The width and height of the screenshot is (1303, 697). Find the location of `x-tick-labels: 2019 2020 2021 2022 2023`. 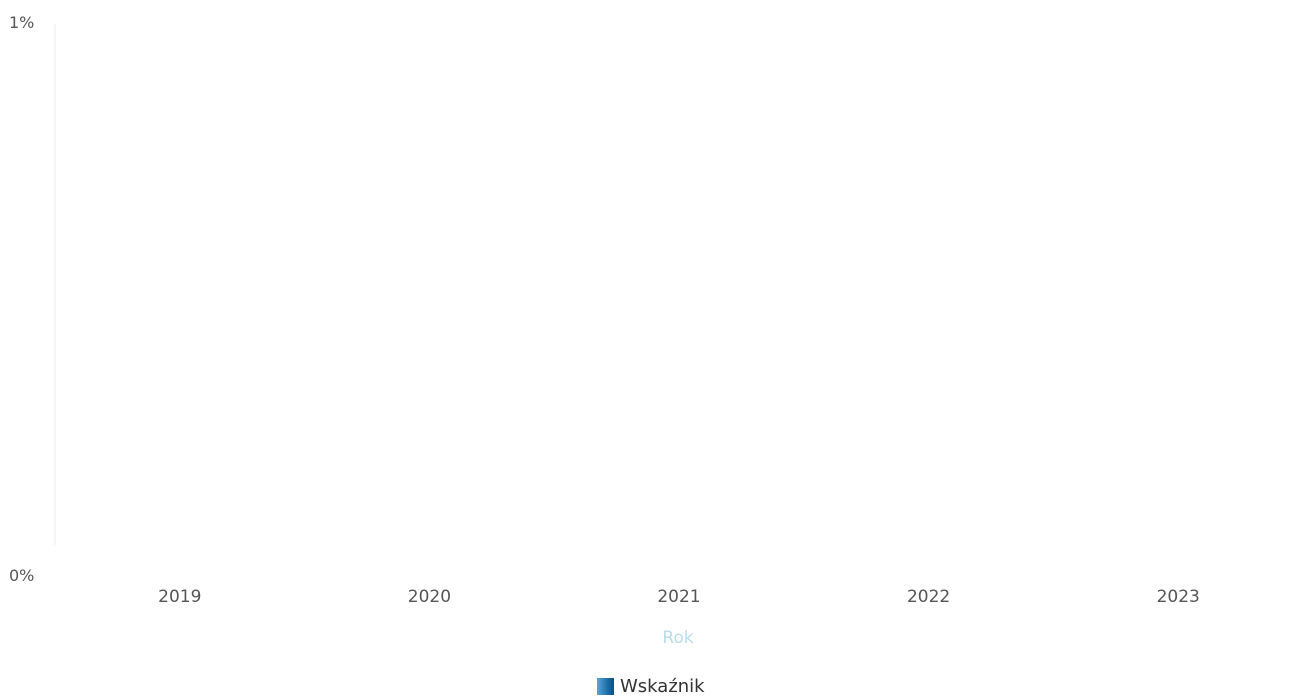

x-tick-labels: 2019 2020 2021 2022 2023 is located at coordinates (679, 597).